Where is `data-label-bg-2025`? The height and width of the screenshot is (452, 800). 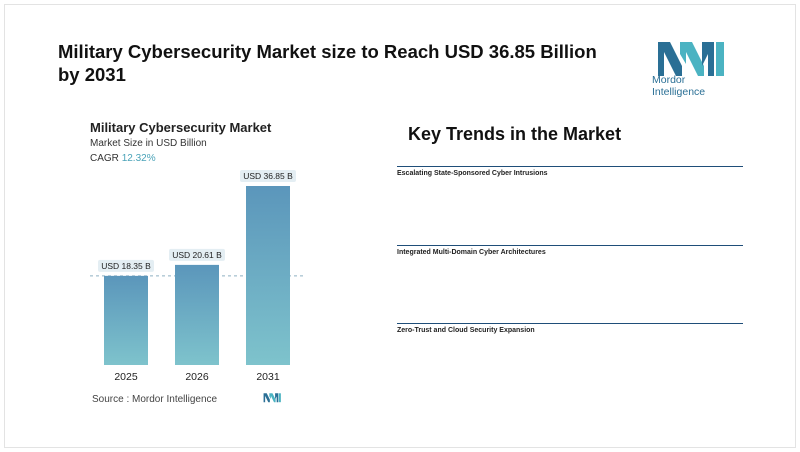
data-label-bg-2025 is located at coordinates (126, 265).